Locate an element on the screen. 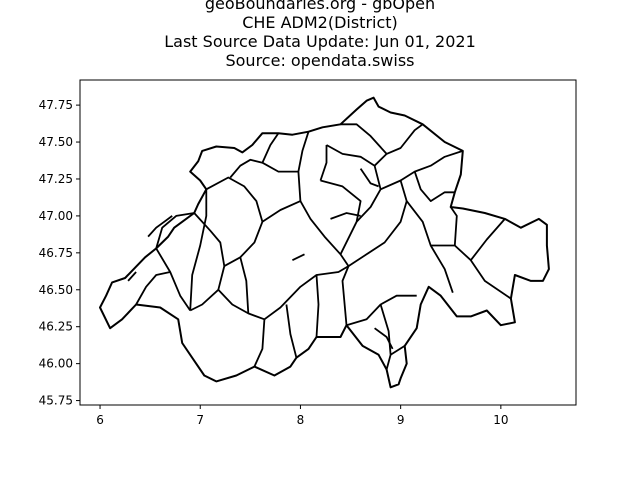  x-axis: 6 7 8 9 10 is located at coordinates (302, 416).